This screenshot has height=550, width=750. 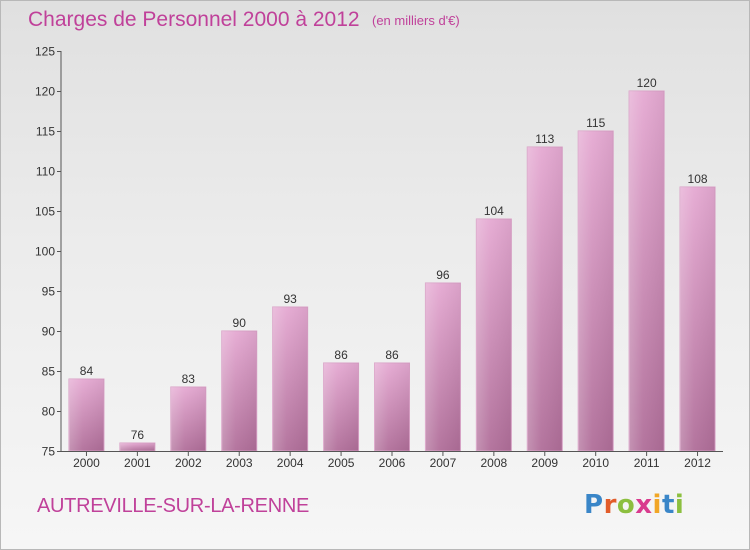 I want to click on y-tick-label: 85, so click(x=49, y=372).